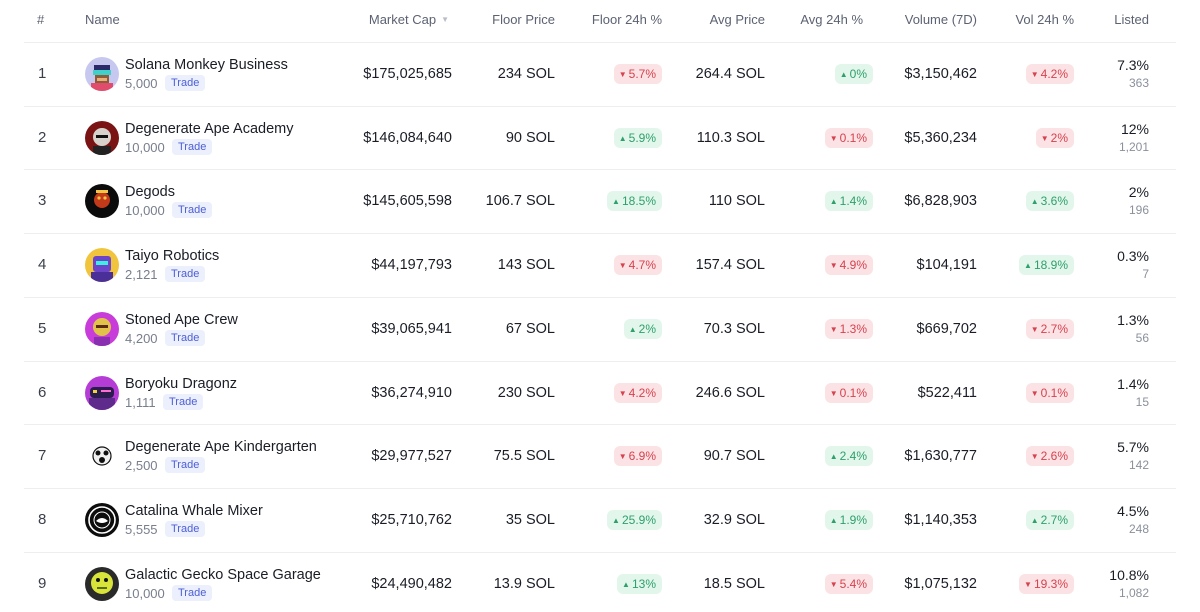 The height and width of the screenshot is (612, 1200). Describe the element at coordinates (940, 583) in the screenshot. I see `volume-7d-value: $1,075,132` at that location.